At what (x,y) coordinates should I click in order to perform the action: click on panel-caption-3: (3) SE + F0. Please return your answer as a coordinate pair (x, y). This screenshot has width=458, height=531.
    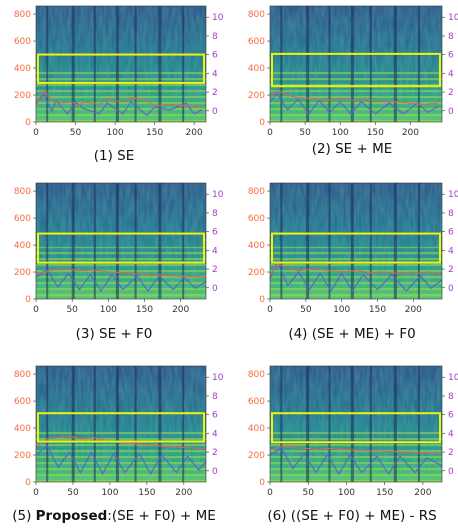
    Looking at the image, I should click on (114, 334).